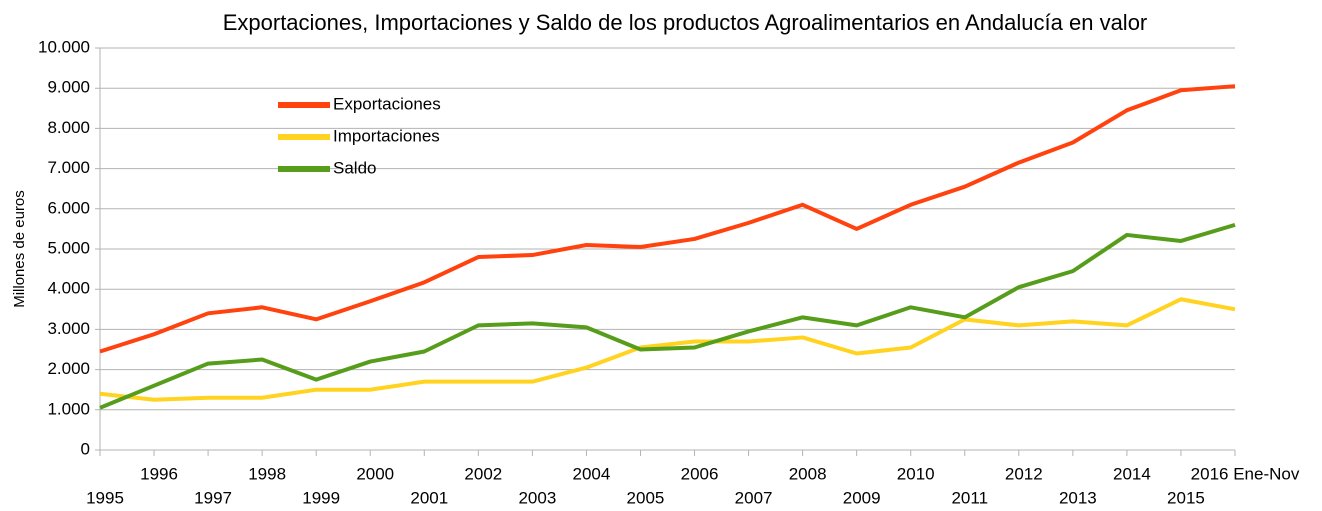 The width and height of the screenshot is (1322, 511). Describe the element at coordinates (808, 473) in the screenshot. I see `x-tick-label: 2008` at that location.